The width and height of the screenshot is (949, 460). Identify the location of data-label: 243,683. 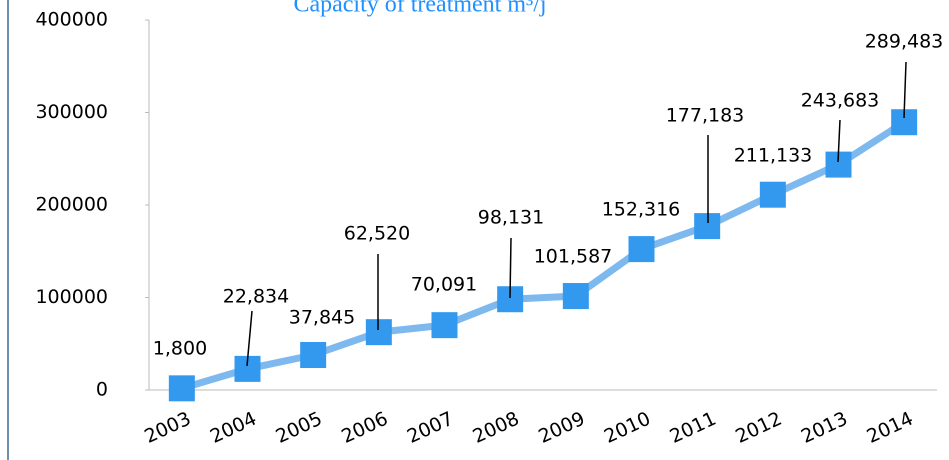
(840, 101).